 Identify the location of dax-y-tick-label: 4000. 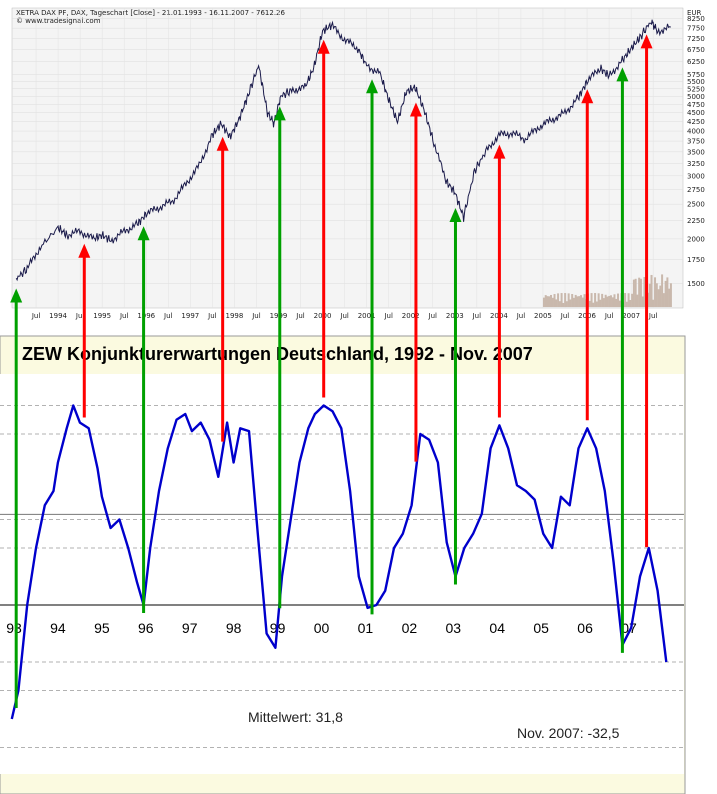
(696, 132).